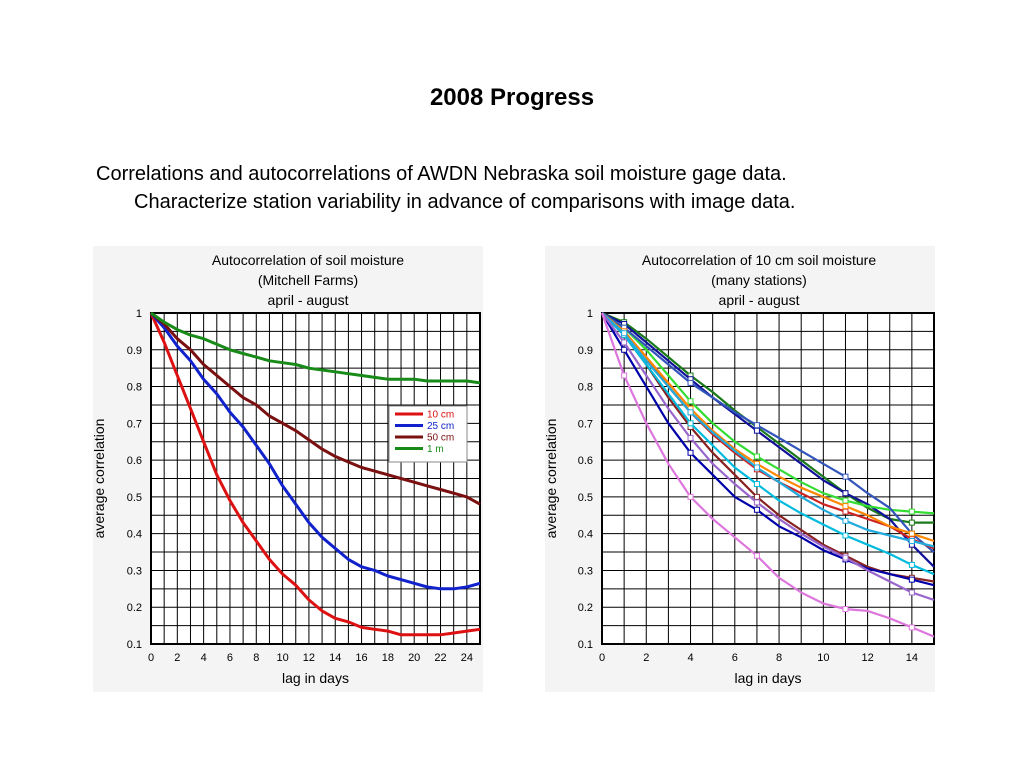  What do you see at coordinates (440, 426) in the screenshot?
I see `legend-label: 25 cm` at bounding box center [440, 426].